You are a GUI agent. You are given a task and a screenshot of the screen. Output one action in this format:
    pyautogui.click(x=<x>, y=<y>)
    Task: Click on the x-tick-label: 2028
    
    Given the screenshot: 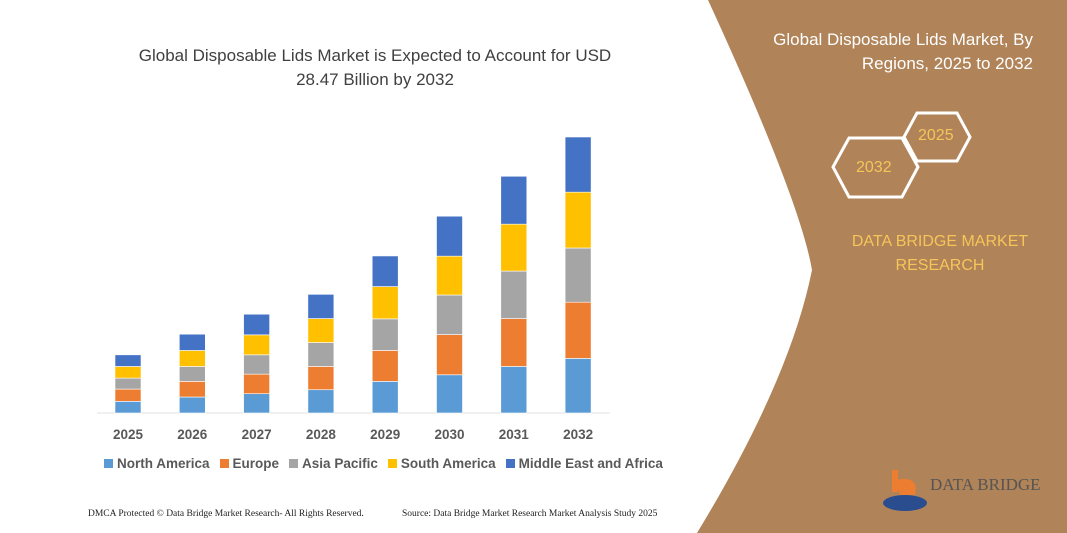 What is the action you would take?
    pyautogui.click(x=321, y=434)
    